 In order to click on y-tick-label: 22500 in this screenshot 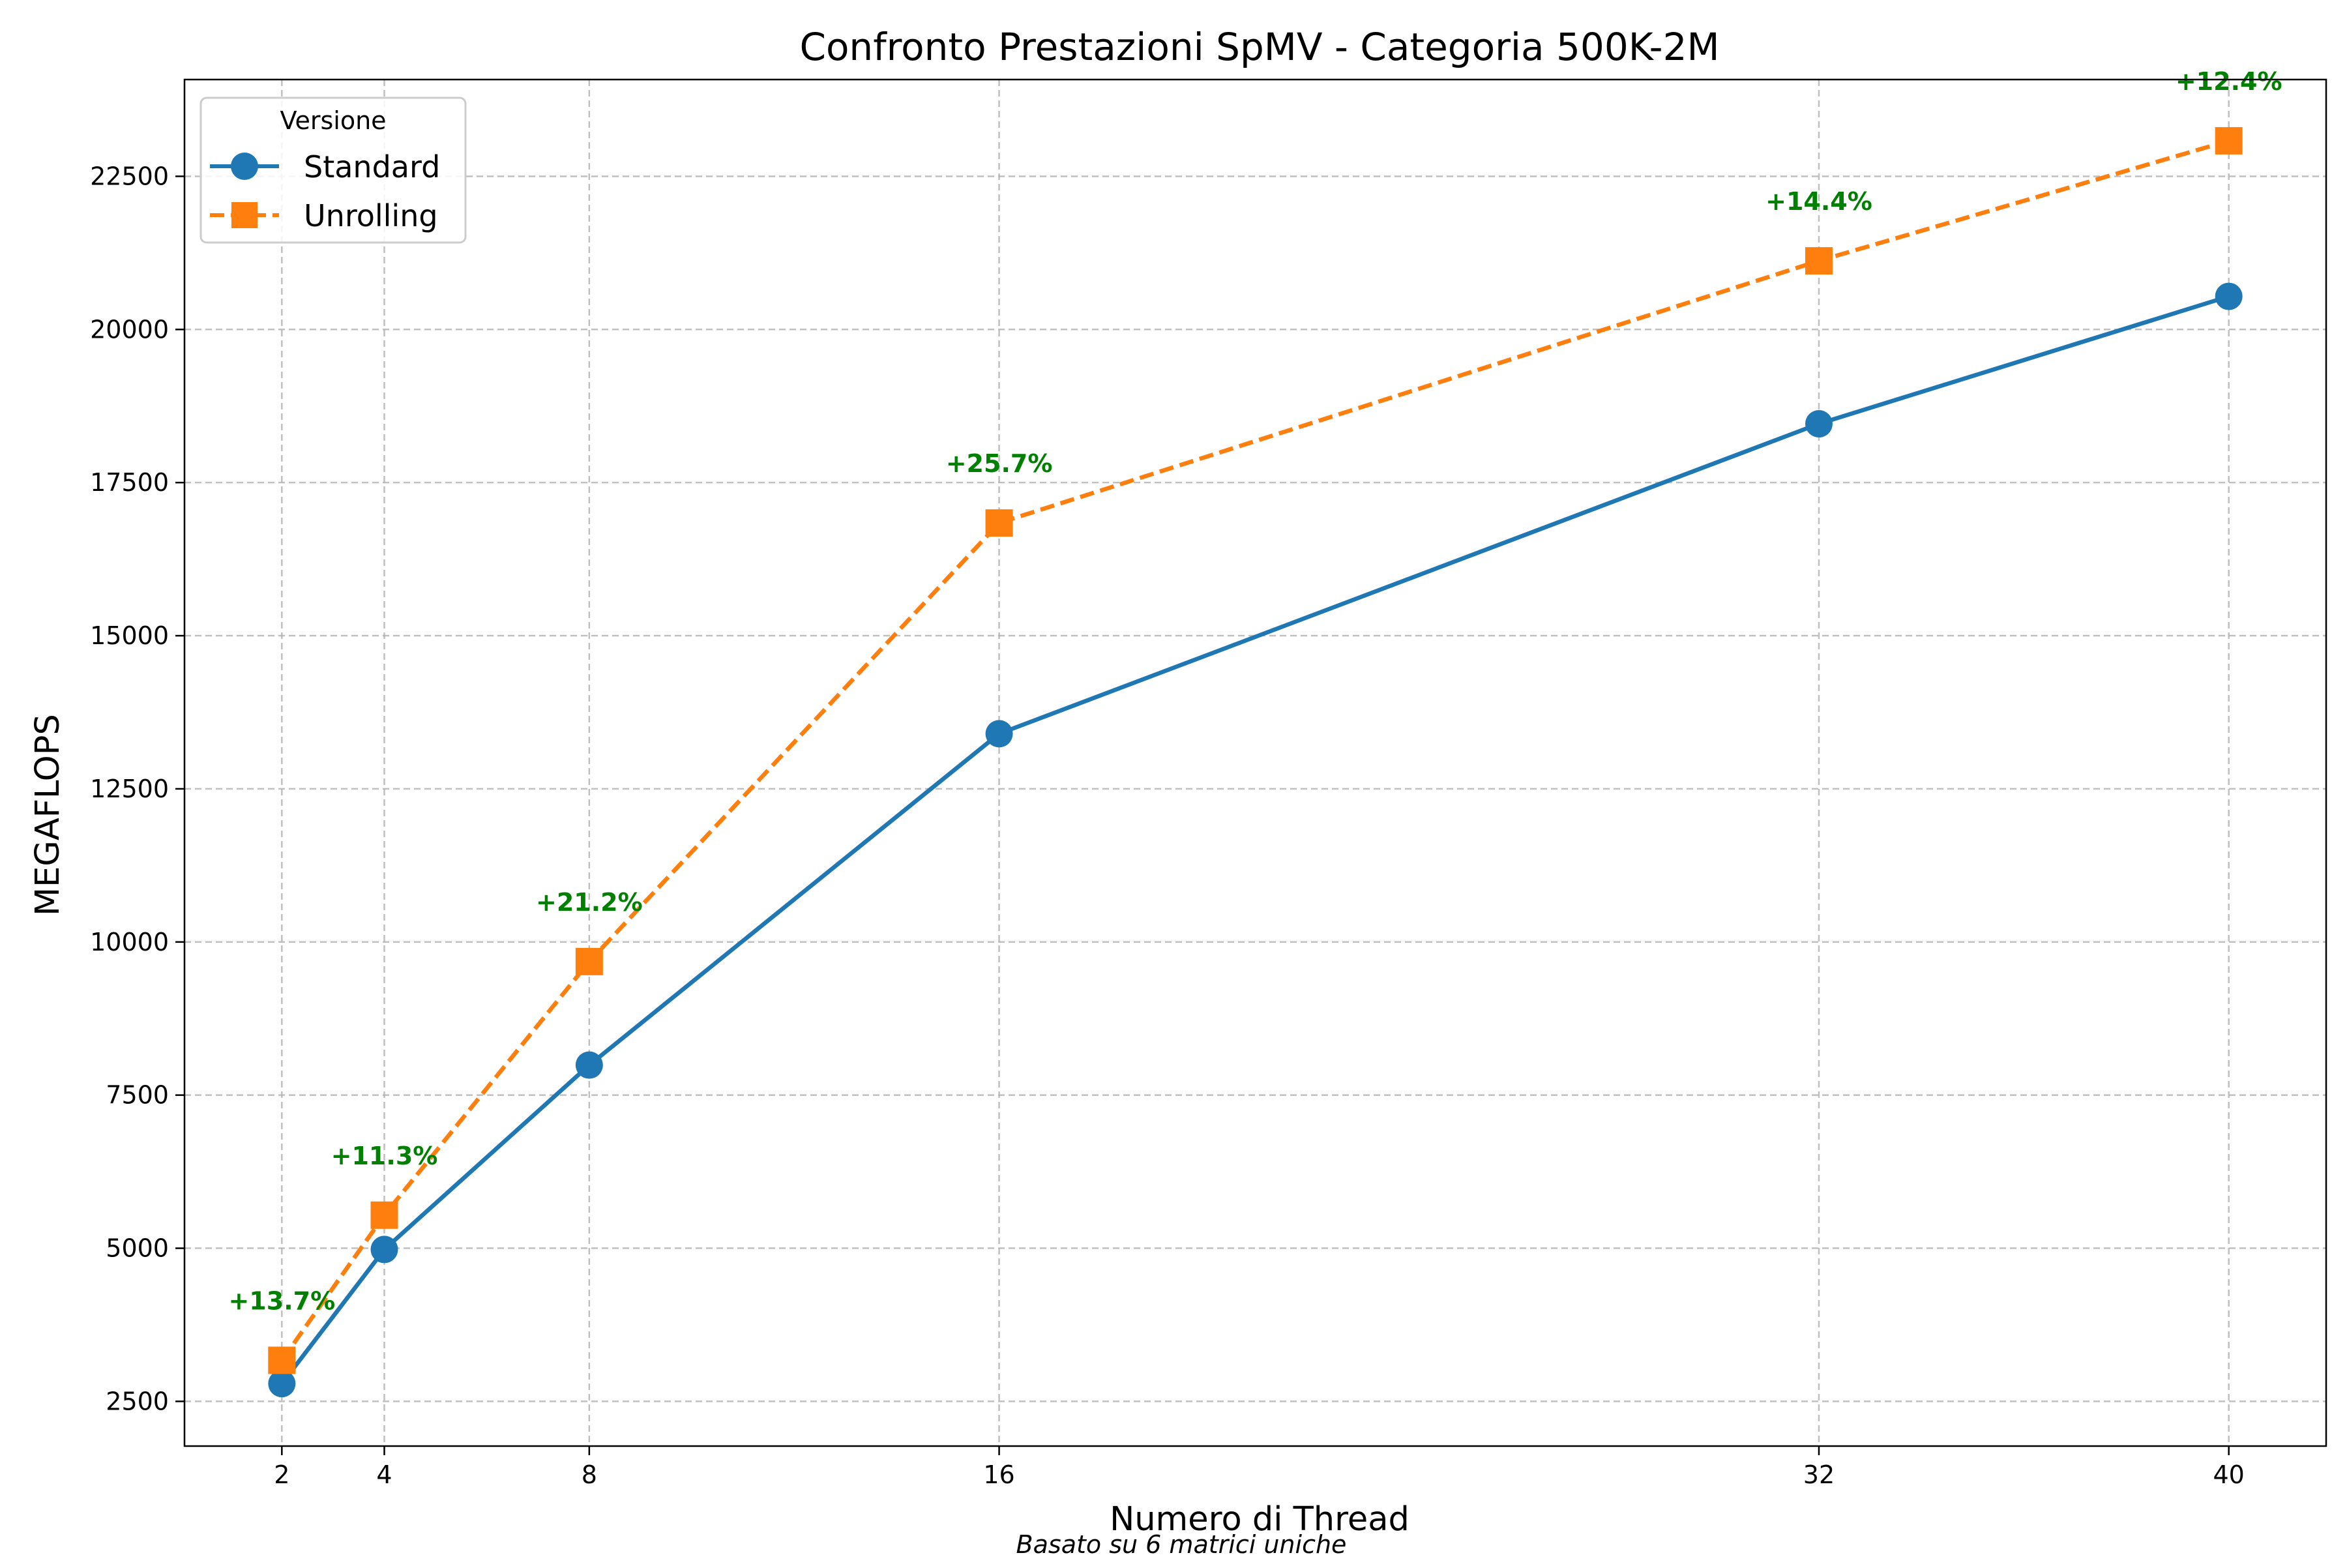, I will do `click(129, 176)`.